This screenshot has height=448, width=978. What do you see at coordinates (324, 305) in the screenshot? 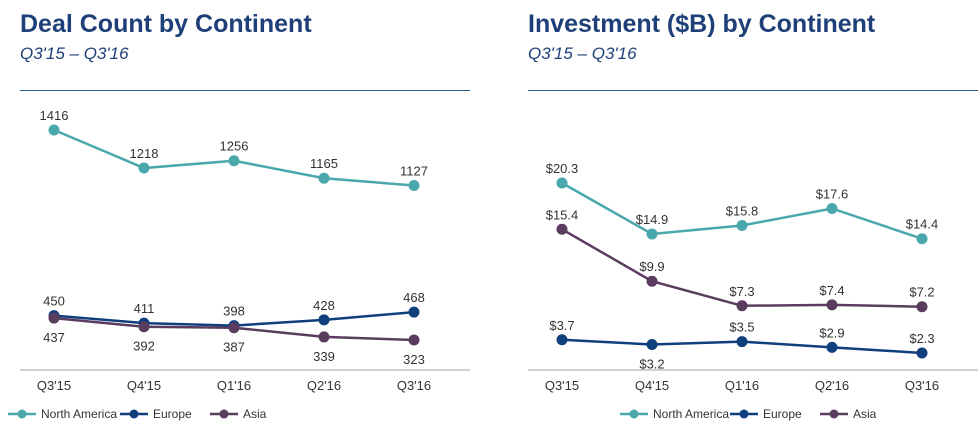
I see `data-label: 428` at bounding box center [324, 305].